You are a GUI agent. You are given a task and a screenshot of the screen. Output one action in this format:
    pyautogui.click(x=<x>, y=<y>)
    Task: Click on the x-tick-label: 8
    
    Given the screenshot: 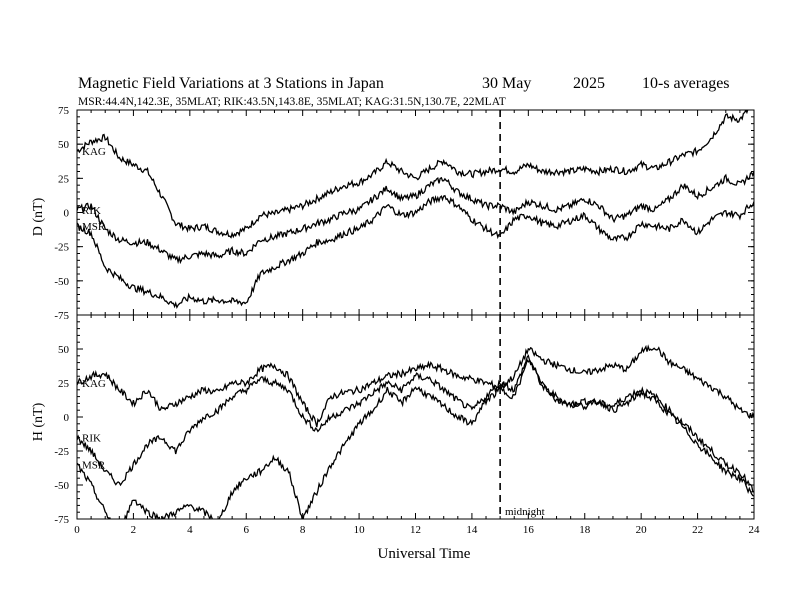 What is the action you would take?
    pyautogui.click(x=303, y=530)
    